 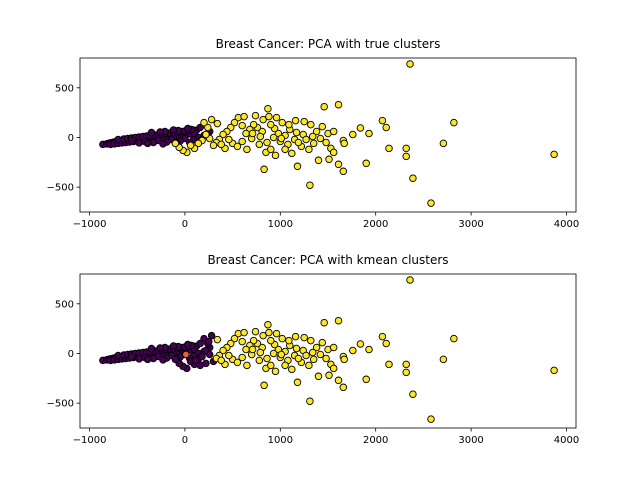 What do you see at coordinates (90, 440) in the screenshot?
I see `x-tick-label: −1000` at bounding box center [90, 440].